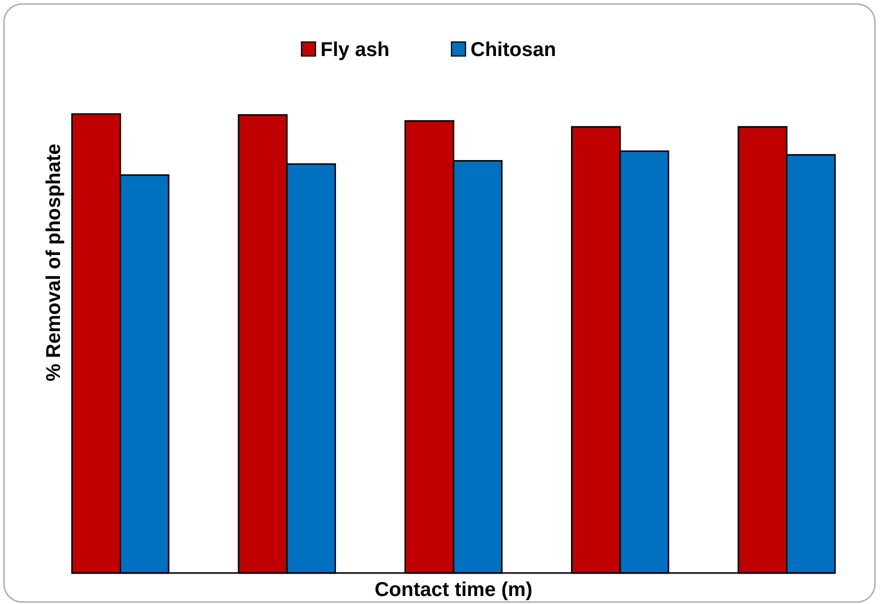 The height and width of the screenshot is (604, 883). What do you see at coordinates (453, 590) in the screenshot?
I see `x-axis-title: Contact time (m)` at bounding box center [453, 590].